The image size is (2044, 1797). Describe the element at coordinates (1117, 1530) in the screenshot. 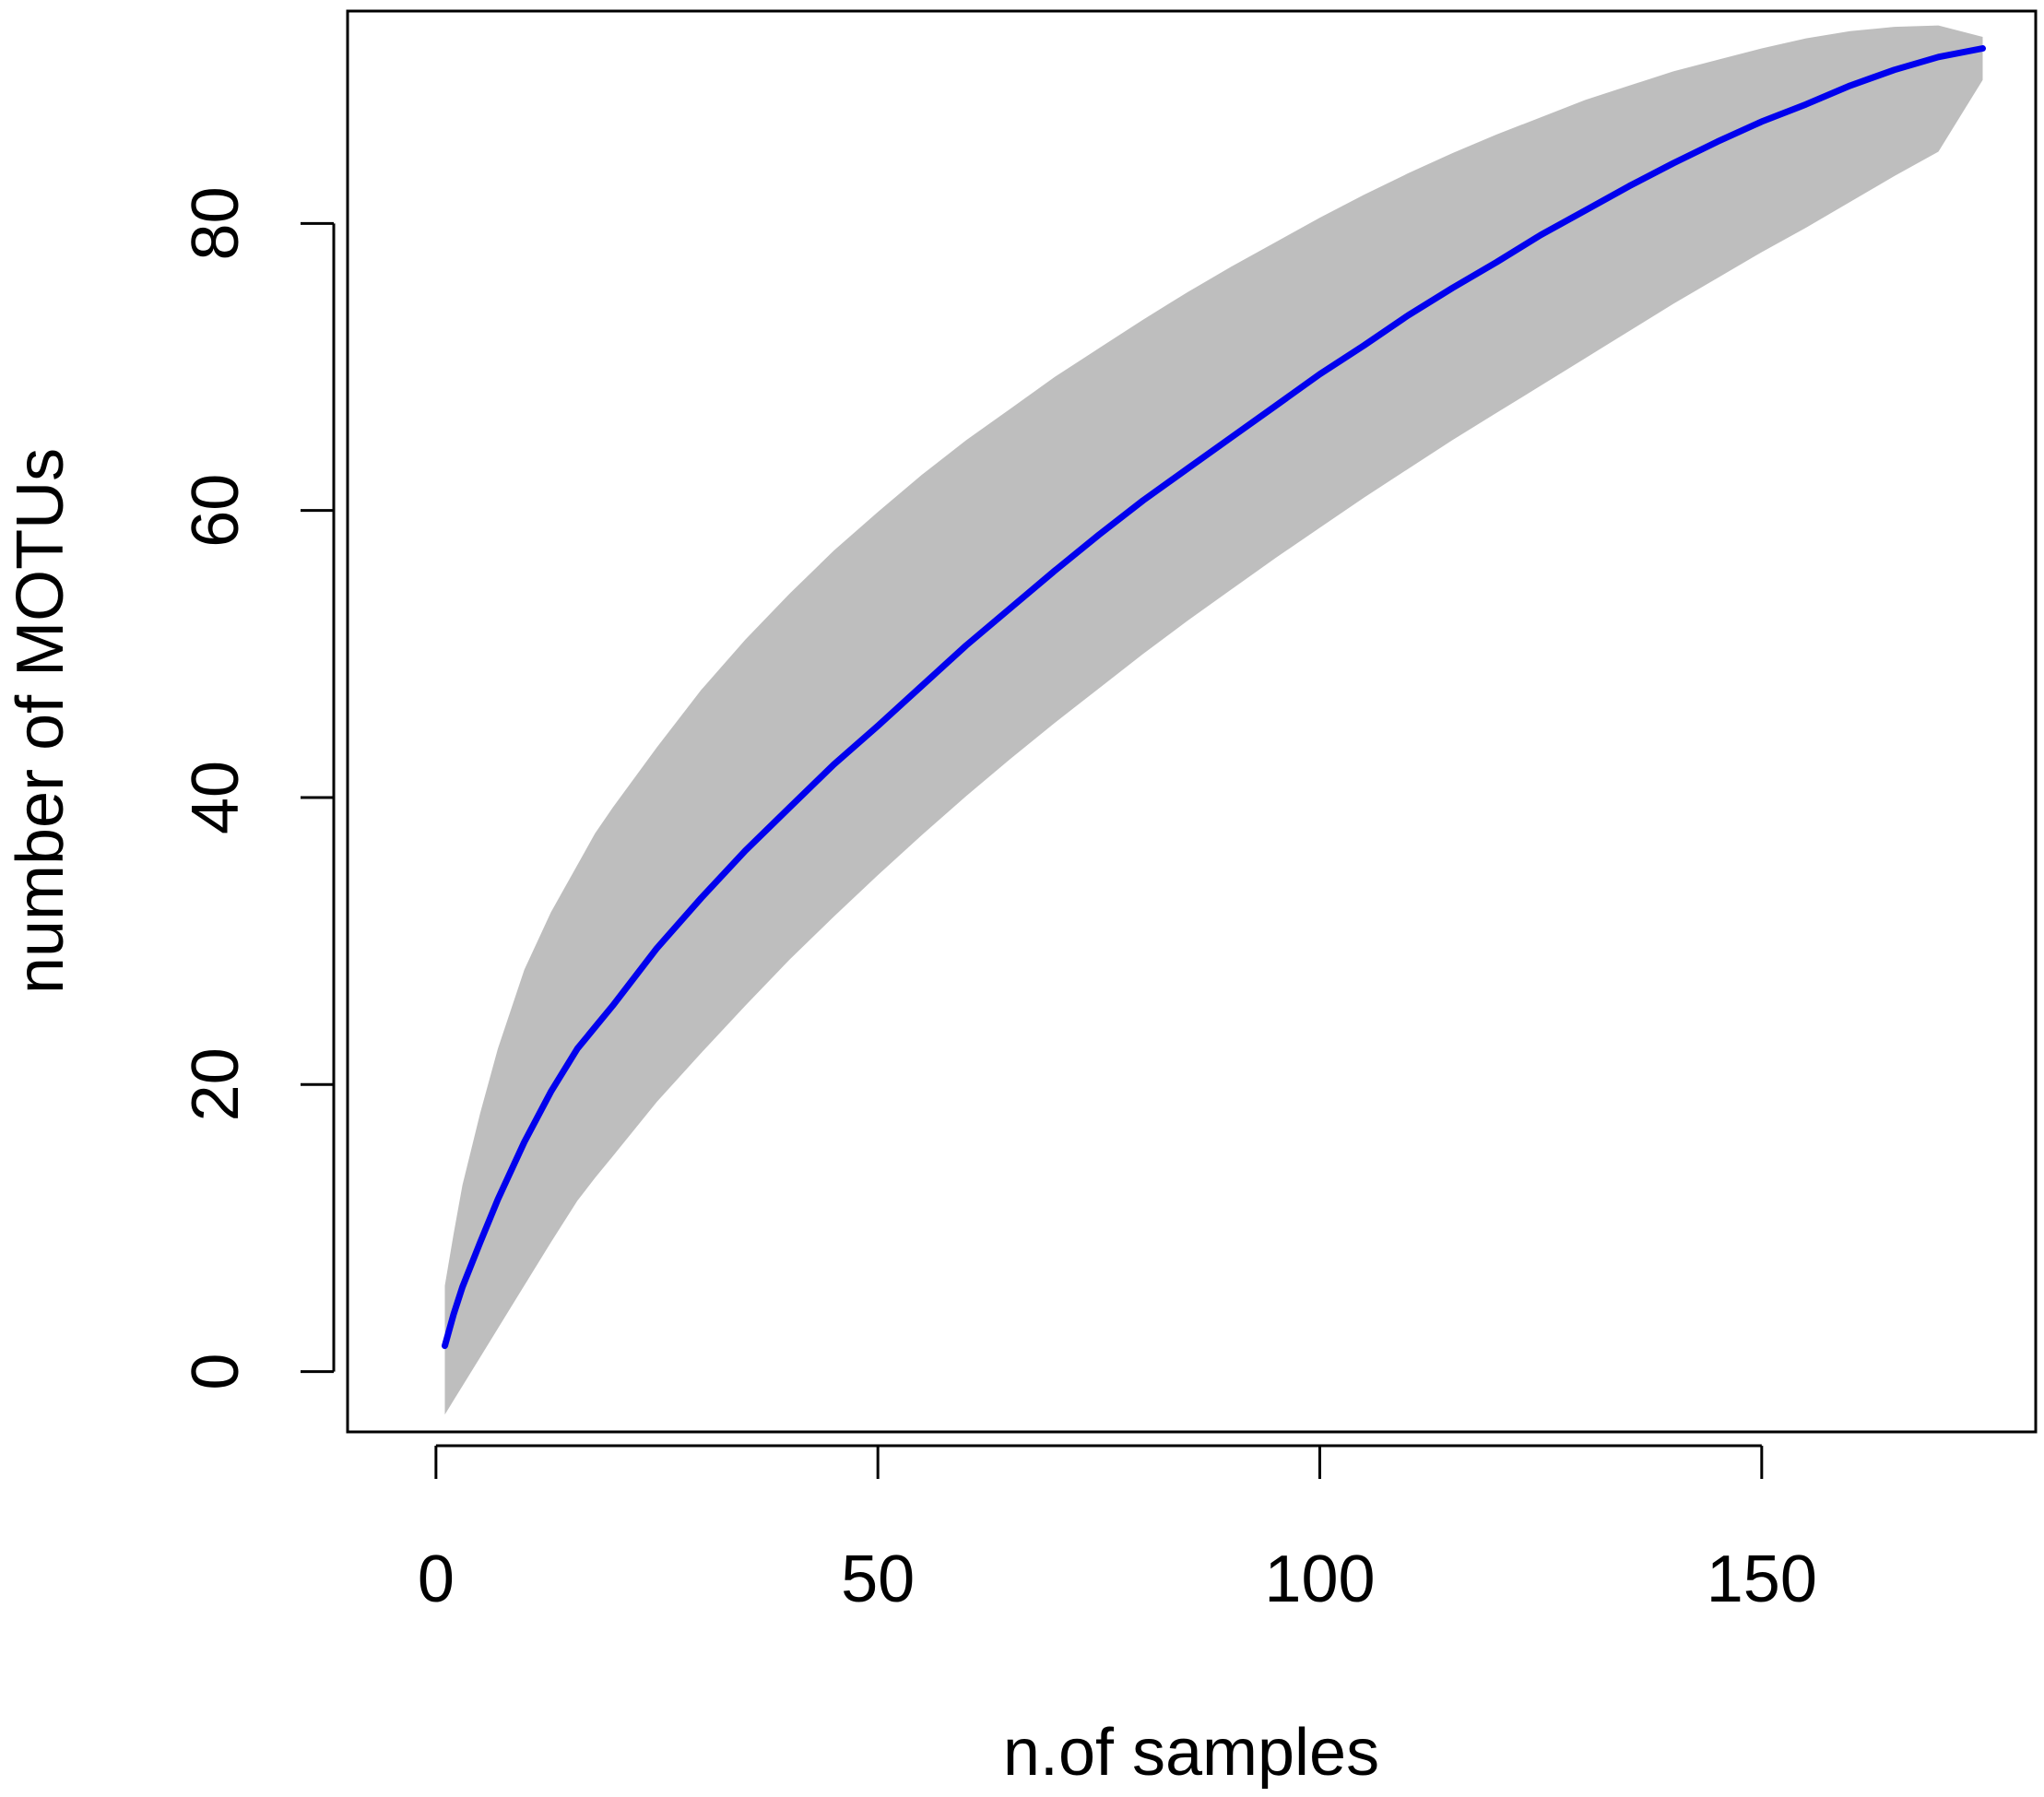

I see `x-axis: 0 50 100 150` at that location.